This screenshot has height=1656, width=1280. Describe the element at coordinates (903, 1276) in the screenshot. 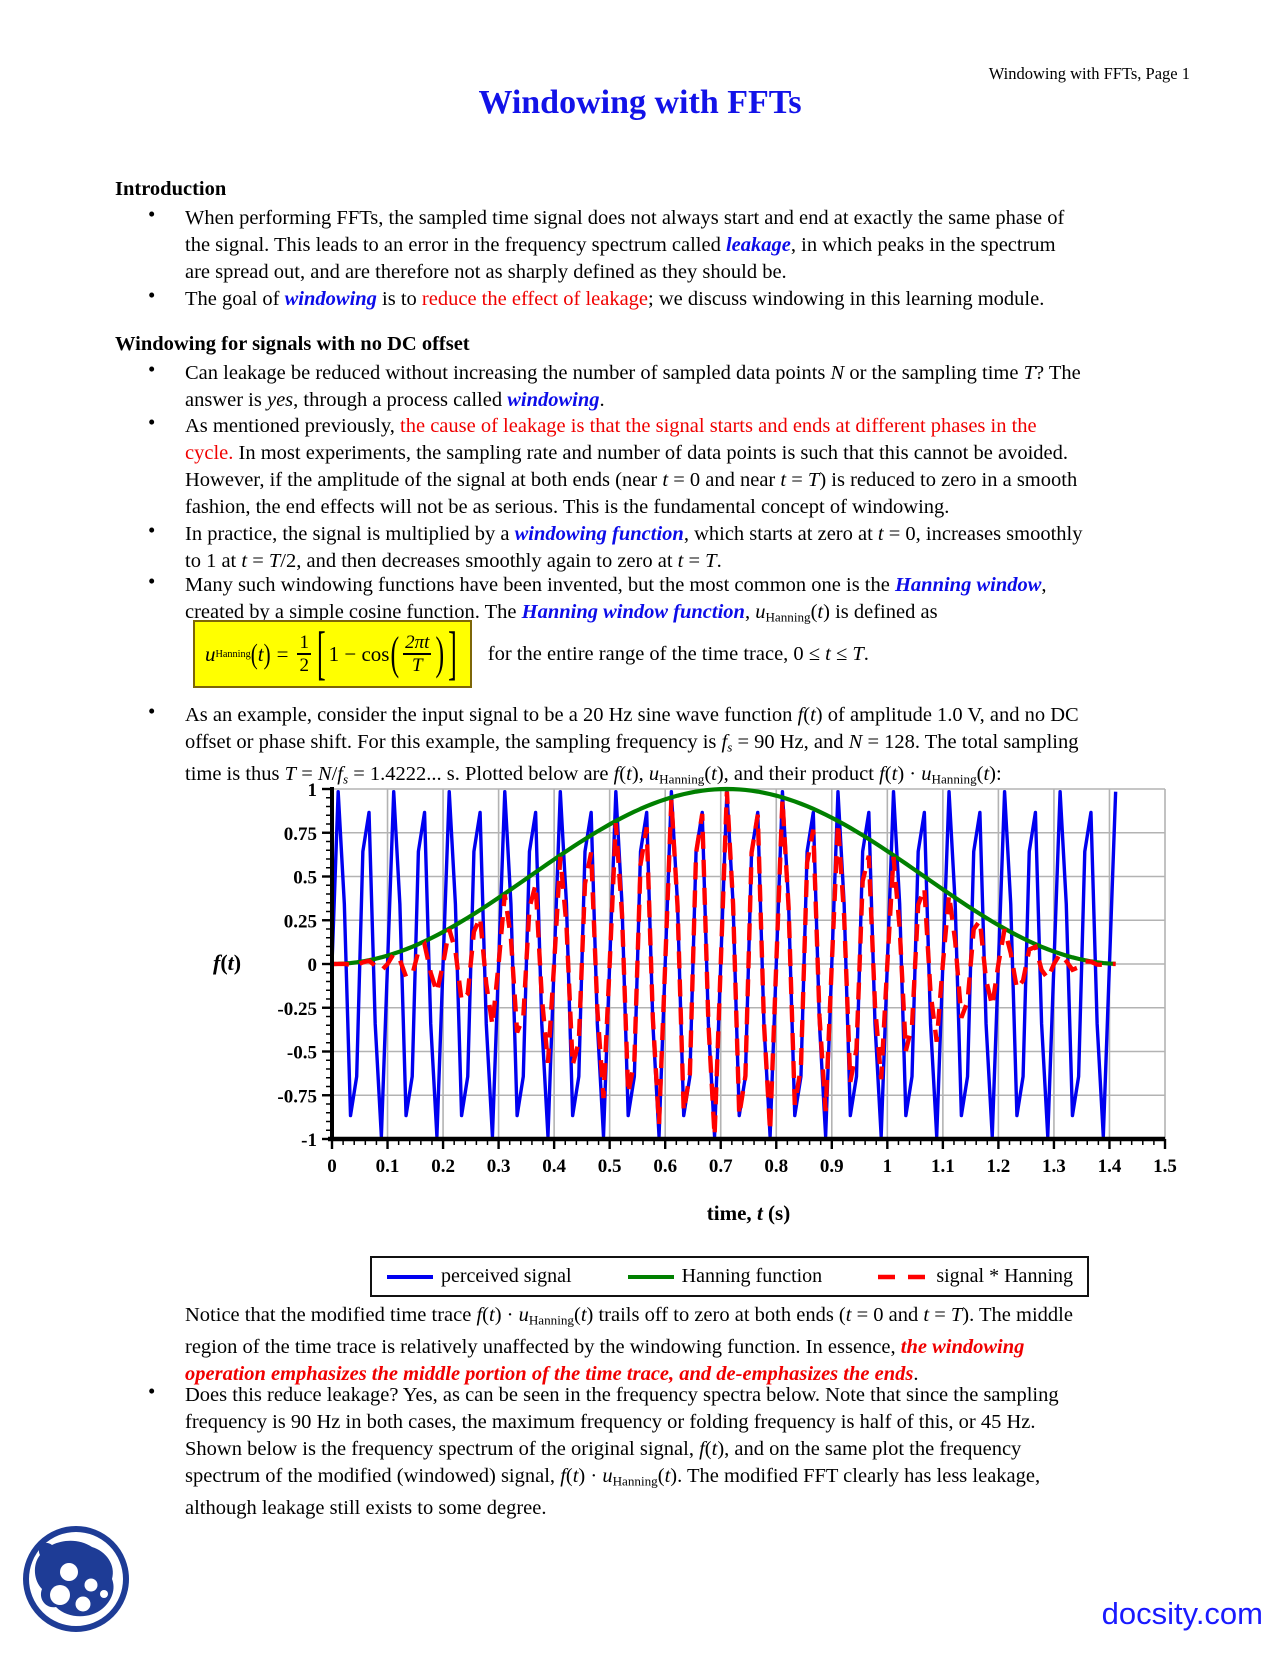

I see `legend-line-red-dashed` at that location.